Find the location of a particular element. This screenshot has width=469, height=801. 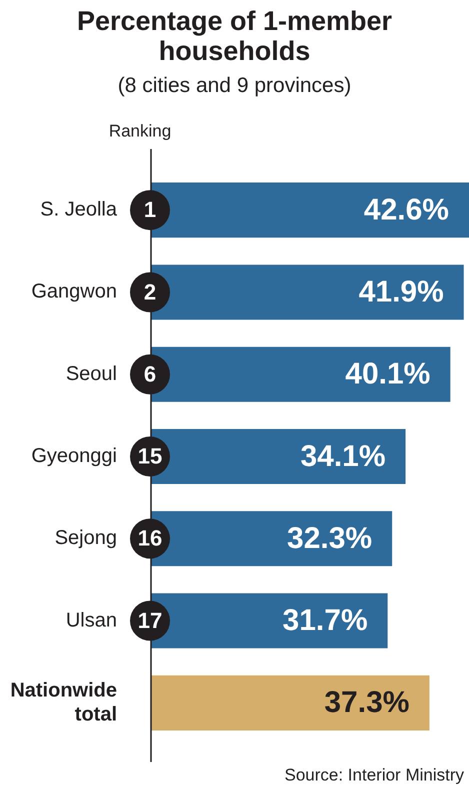

data-label: 31.7% is located at coordinates (325, 621).